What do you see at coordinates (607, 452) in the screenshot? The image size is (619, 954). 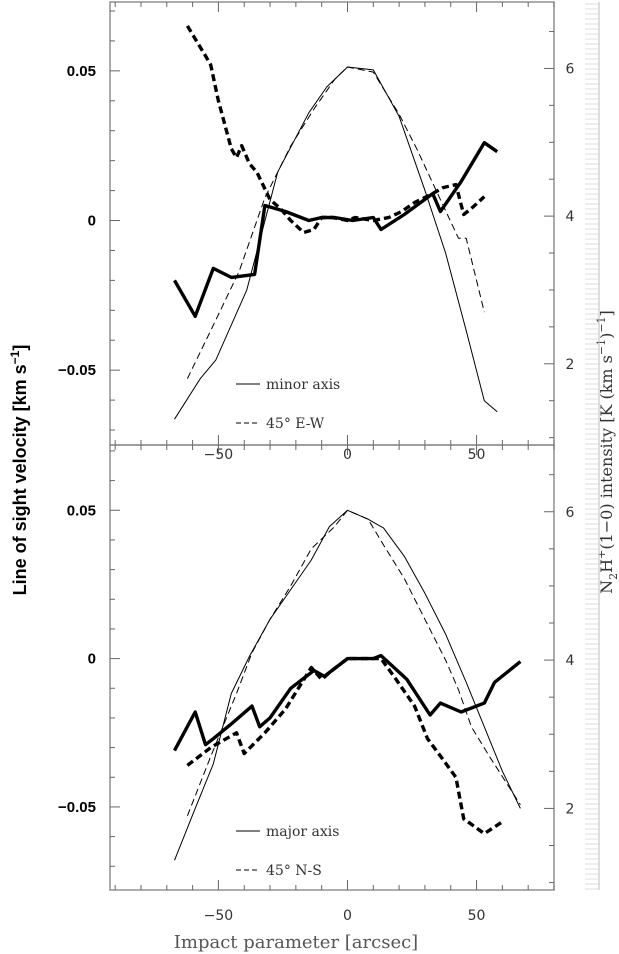 I see `y-axis-right-label: N2H+(1−0) intensity [K (km s−1)−1]` at bounding box center [607, 452].